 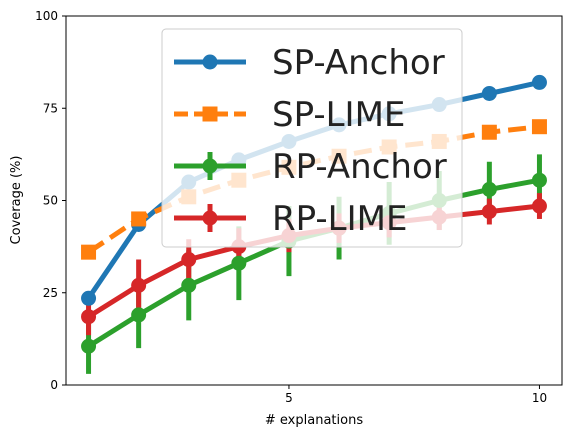 I want to click on legend-label: RP-Anchor, so click(x=359, y=167).